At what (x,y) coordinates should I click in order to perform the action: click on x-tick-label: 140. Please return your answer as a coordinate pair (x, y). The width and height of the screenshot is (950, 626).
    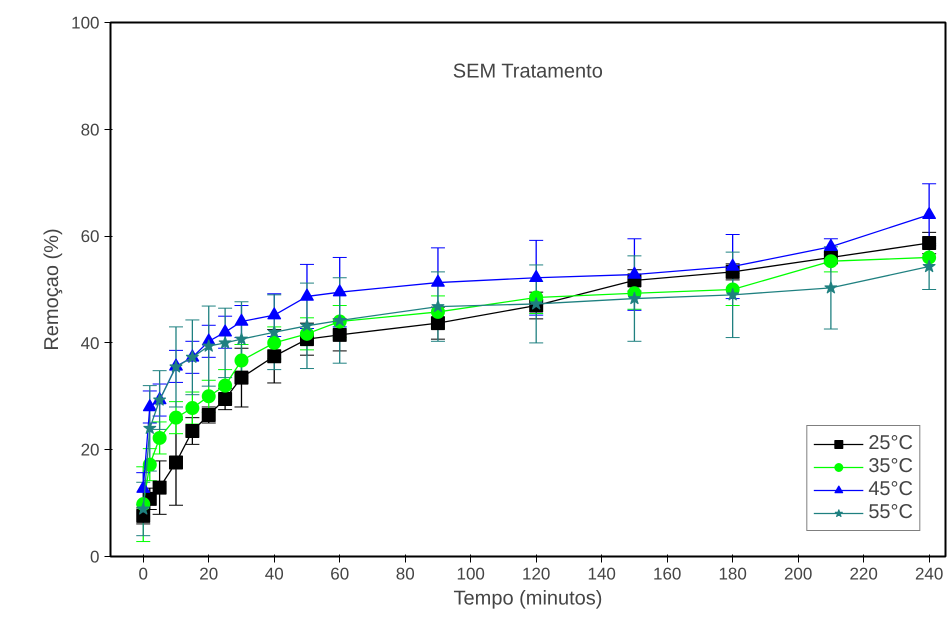
    Looking at the image, I should click on (601, 574).